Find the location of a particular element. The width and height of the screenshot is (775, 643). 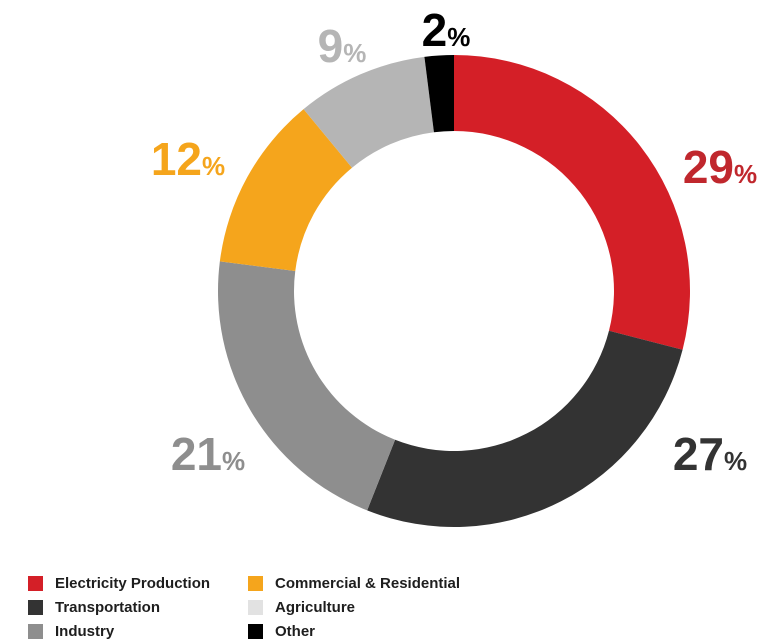

slice-transportation is located at coordinates (525, 428).